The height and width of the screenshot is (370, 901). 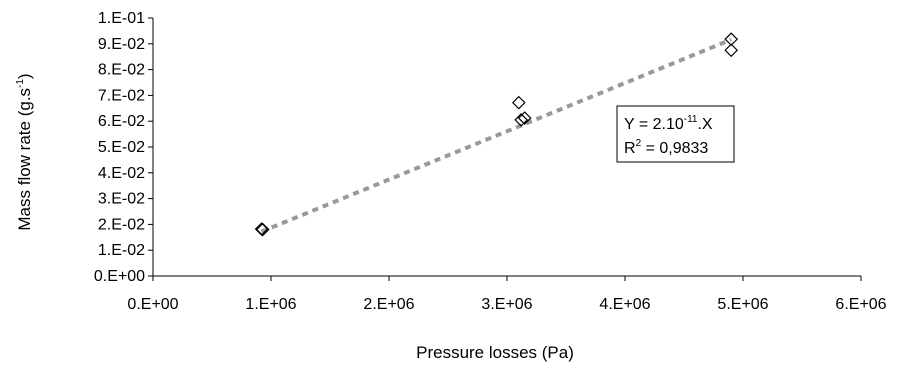 I want to click on y-tick-label: 2.E-02, so click(x=121, y=224).